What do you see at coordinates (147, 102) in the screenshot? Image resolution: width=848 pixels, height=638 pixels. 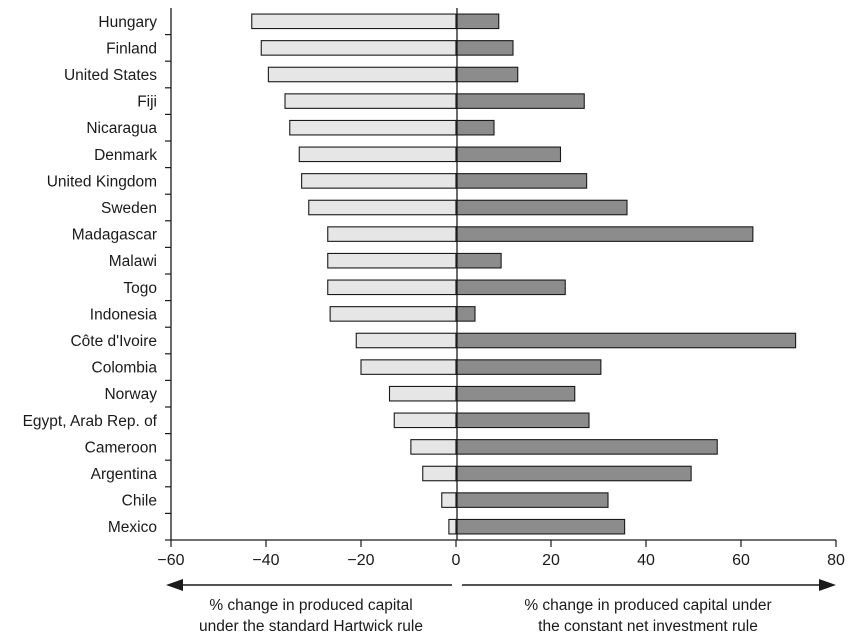 I see `category-label-fiji: Fiji` at bounding box center [147, 102].